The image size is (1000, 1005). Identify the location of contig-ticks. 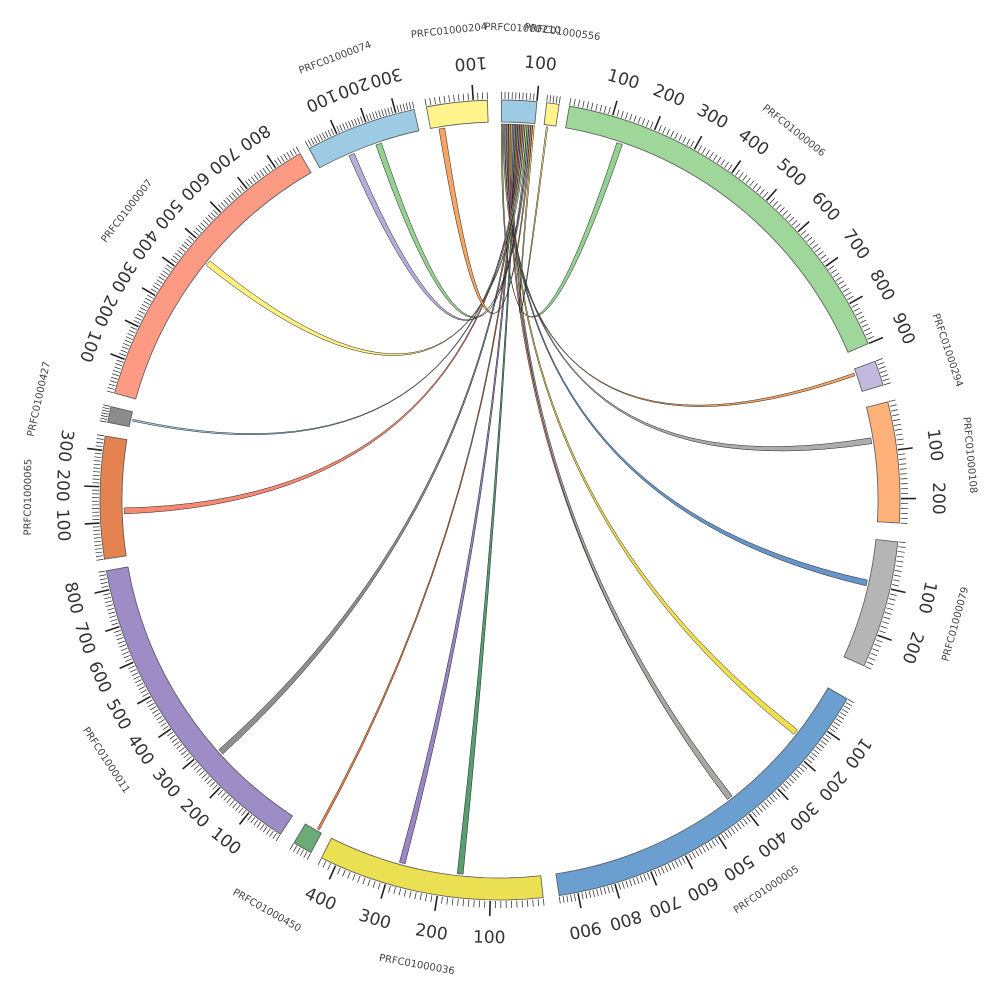
(554, 99).